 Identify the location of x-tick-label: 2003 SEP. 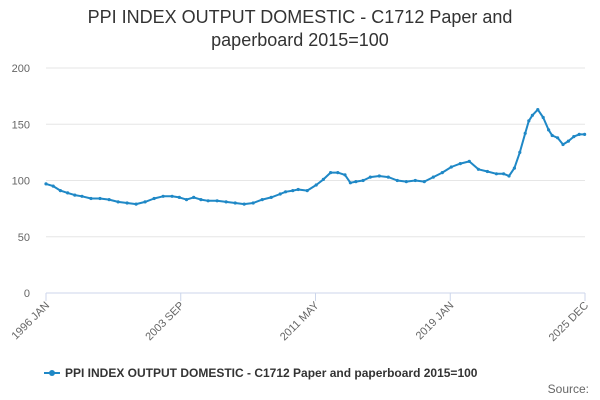
(165, 322).